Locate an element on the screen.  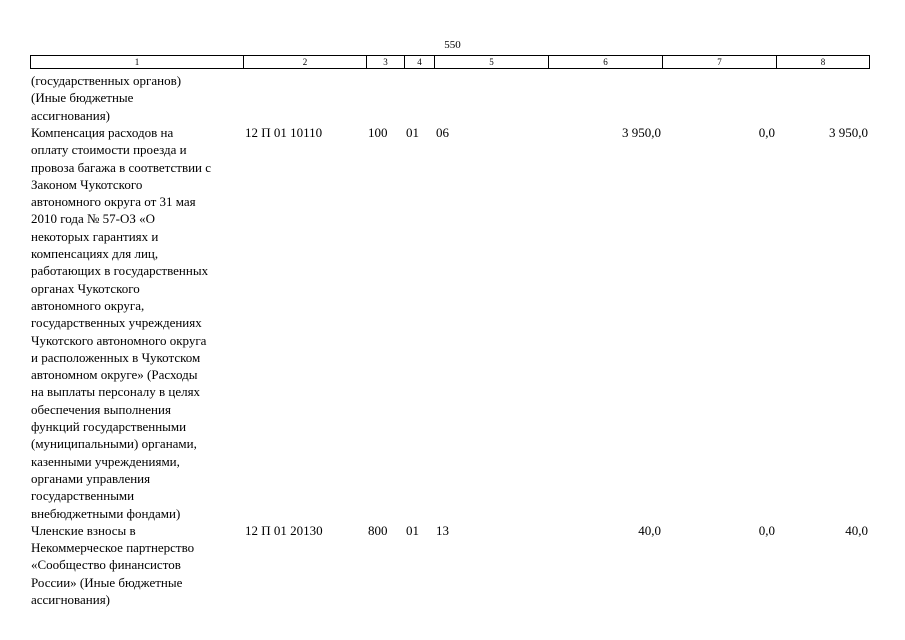
page-number: 550 is located at coordinates (452, 45).